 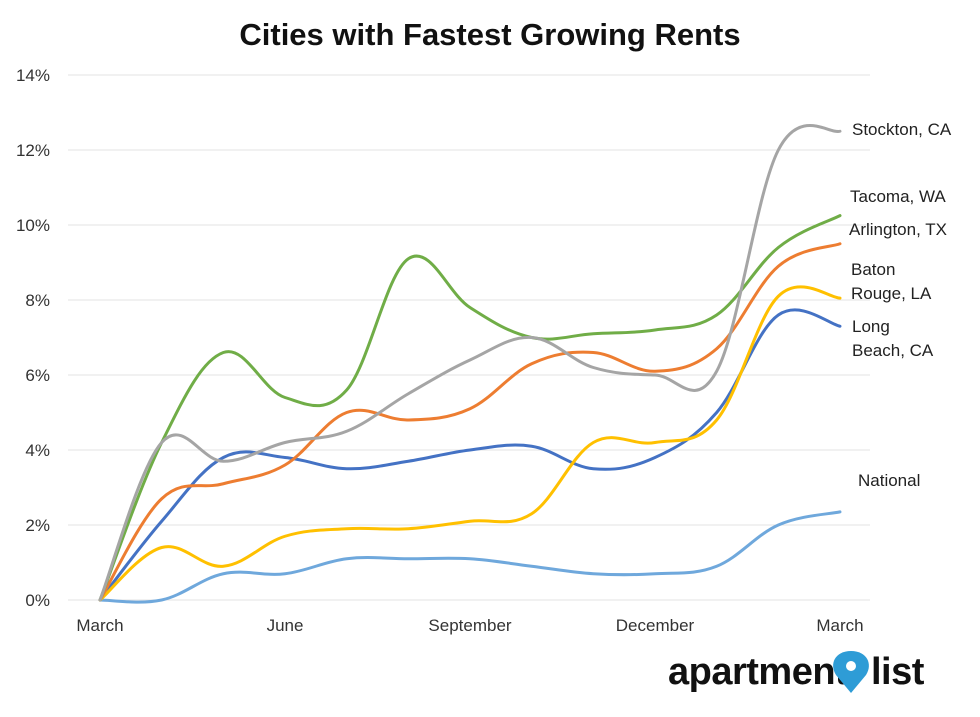 I want to click on location-pin-icon, so click(x=851, y=672).